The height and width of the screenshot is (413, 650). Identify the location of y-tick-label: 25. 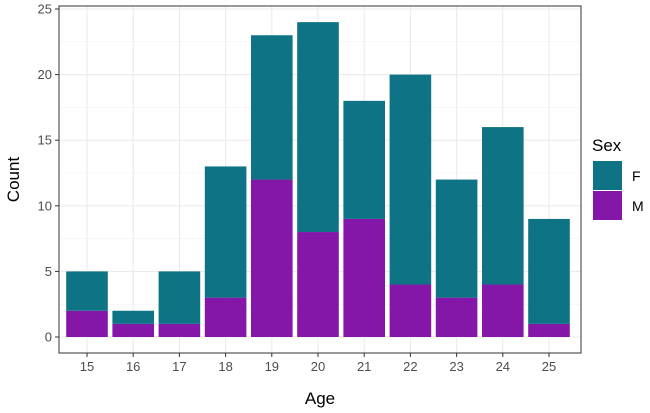
(45, 9).